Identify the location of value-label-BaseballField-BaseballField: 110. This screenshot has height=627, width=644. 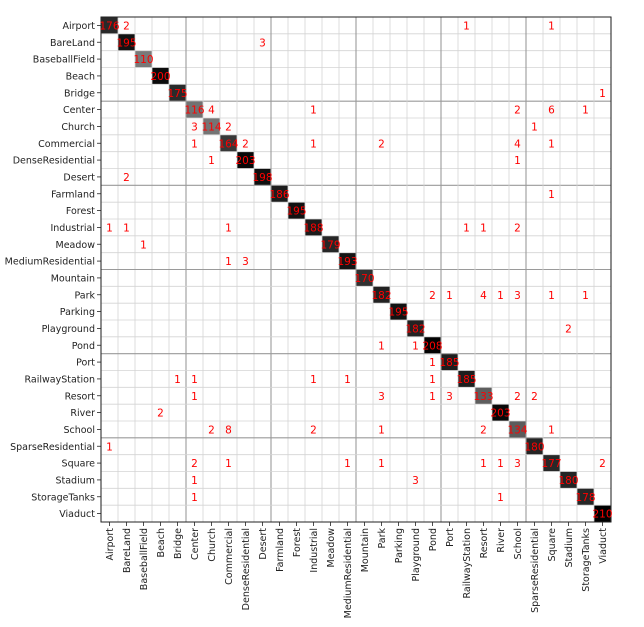
(143, 60).